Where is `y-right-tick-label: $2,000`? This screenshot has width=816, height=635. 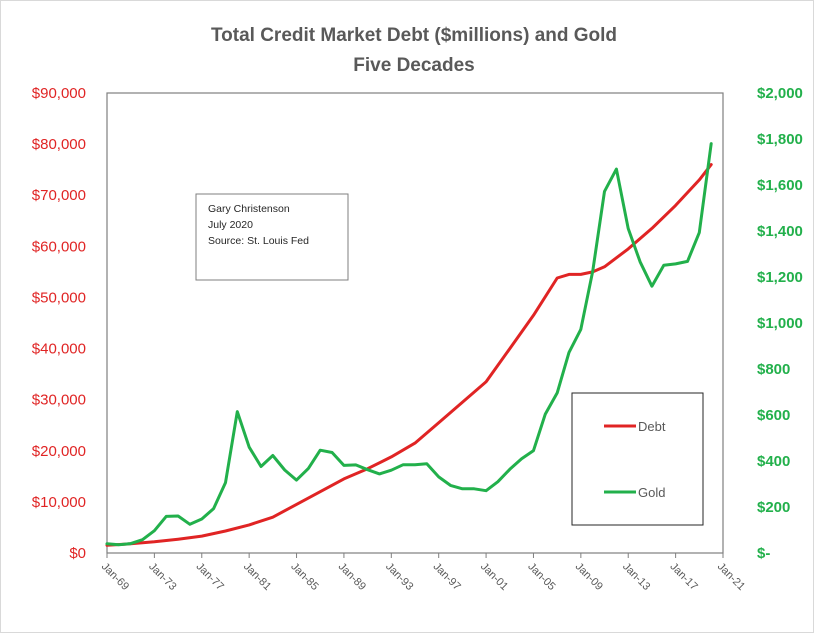
y-right-tick-label: $2,000 is located at coordinates (780, 93).